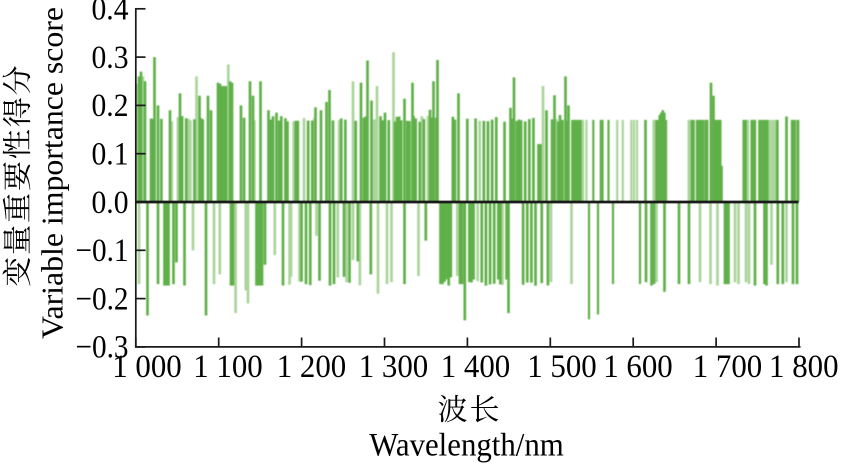  I want to click on svg-text: 1 500, so click(562, 367).